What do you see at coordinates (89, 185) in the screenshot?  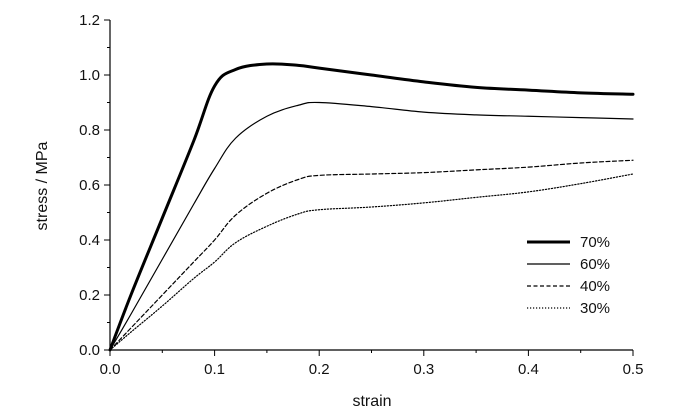 I see `y-tick-label: 0.6` at bounding box center [89, 185].